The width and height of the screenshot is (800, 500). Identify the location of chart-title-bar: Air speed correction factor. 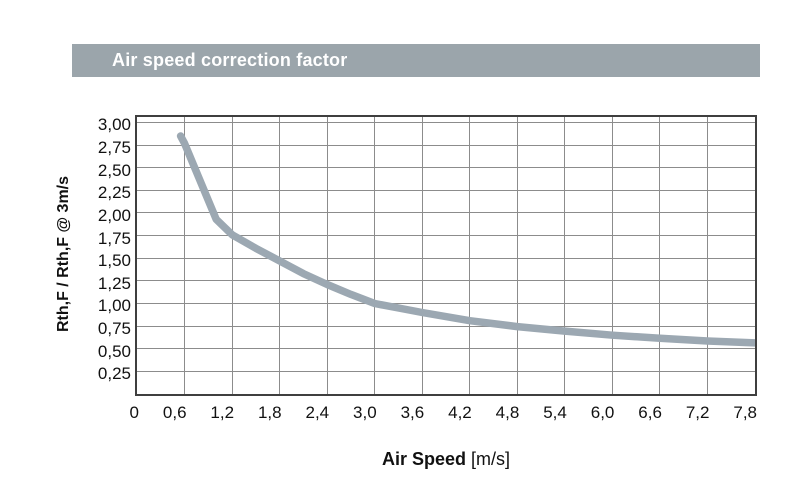
(416, 60).